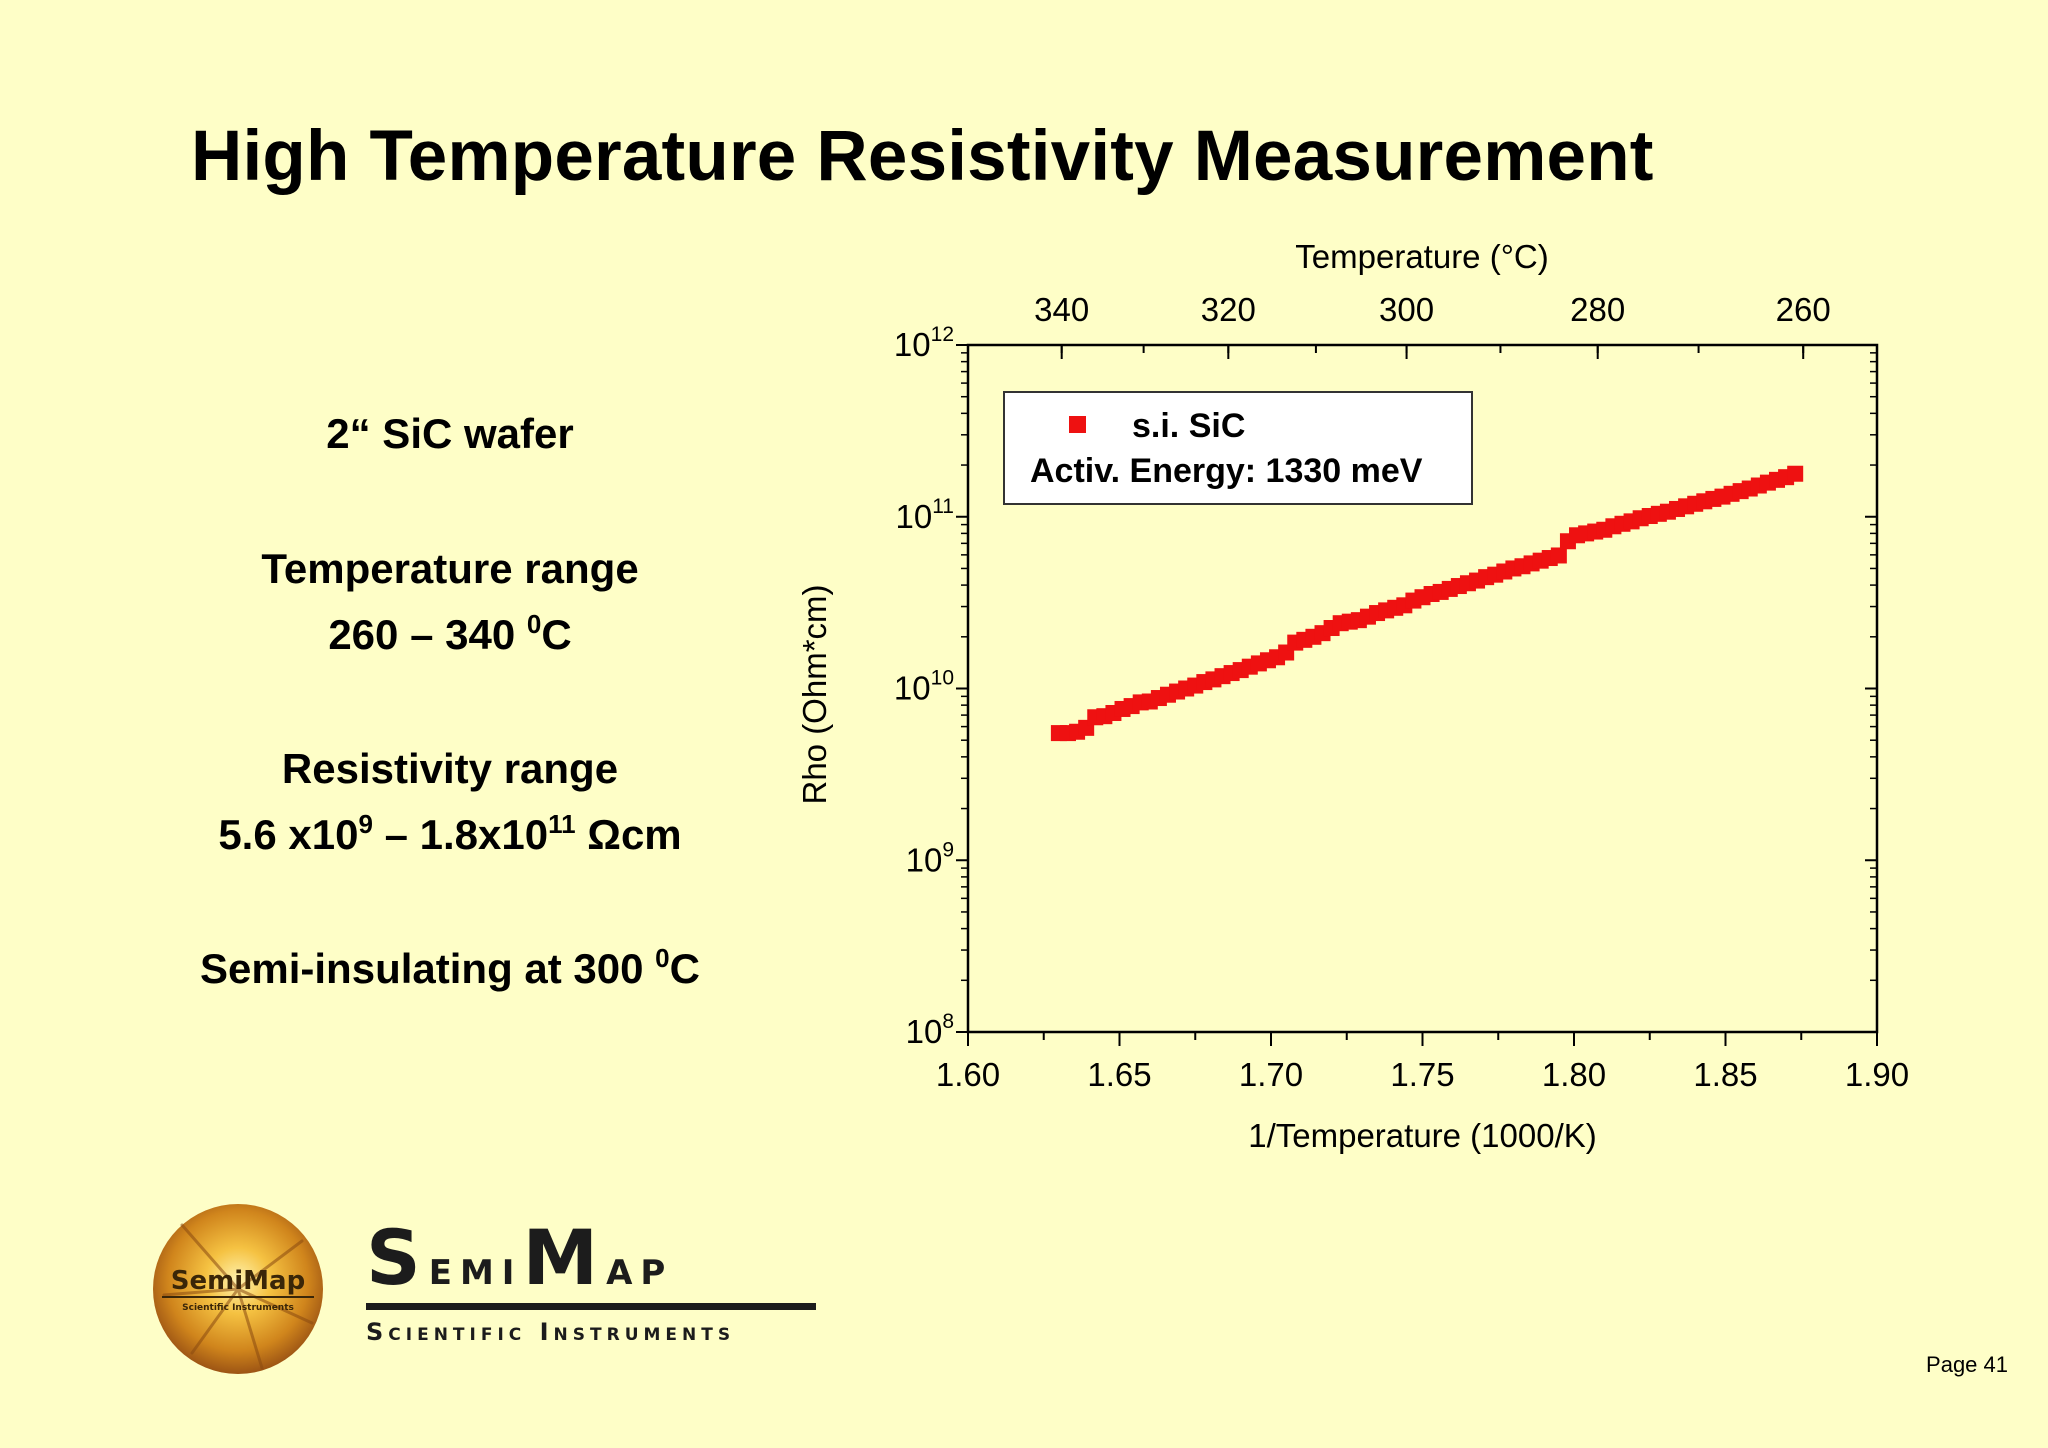 The image size is (2048, 1448). Describe the element at coordinates (942, 334) in the screenshot. I see `y-tick-exponent: 12` at that location.